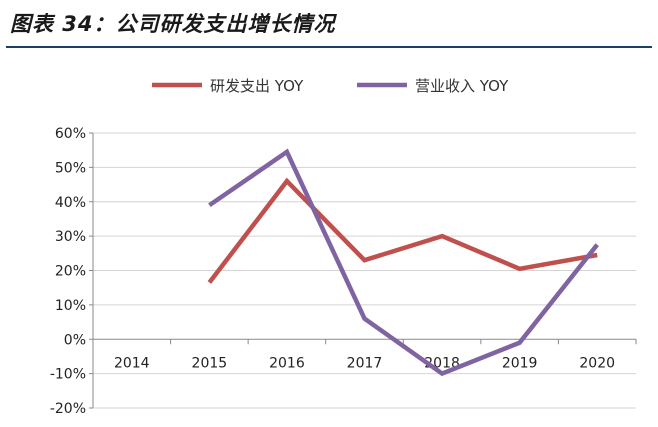 This screenshot has width=658, height=427. I want to click on y-tick-label: 40%, so click(70, 203).